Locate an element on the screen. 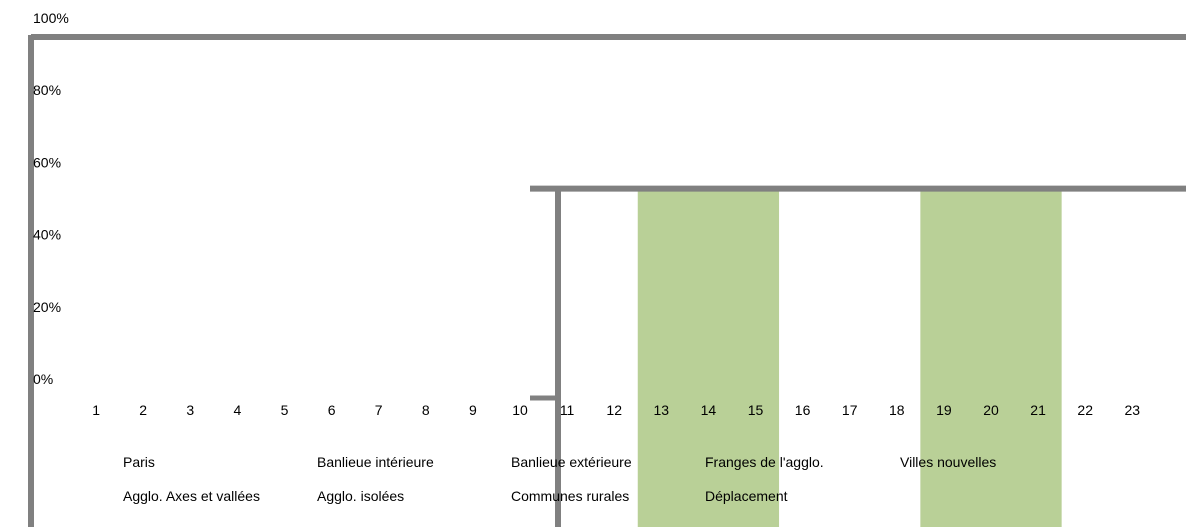 Image resolution: width=1186 pixels, height=527 pixels. y-tick-label: 0% is located at coordinates (43, 379).